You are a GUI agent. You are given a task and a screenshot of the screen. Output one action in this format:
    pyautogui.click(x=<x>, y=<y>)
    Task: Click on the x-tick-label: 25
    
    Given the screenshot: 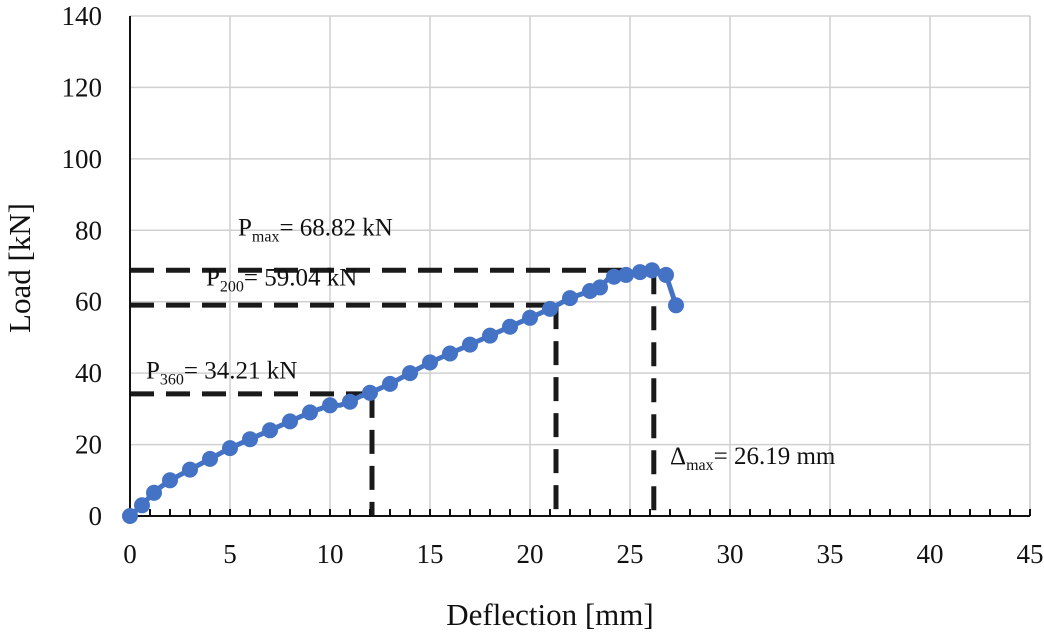 What is the action you would take?
    pyautogui.click(x=630, y=554)
    